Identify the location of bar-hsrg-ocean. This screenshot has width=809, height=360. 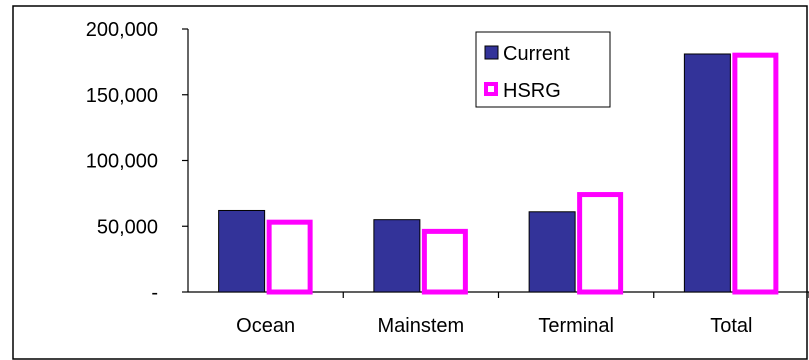
(289, 257).